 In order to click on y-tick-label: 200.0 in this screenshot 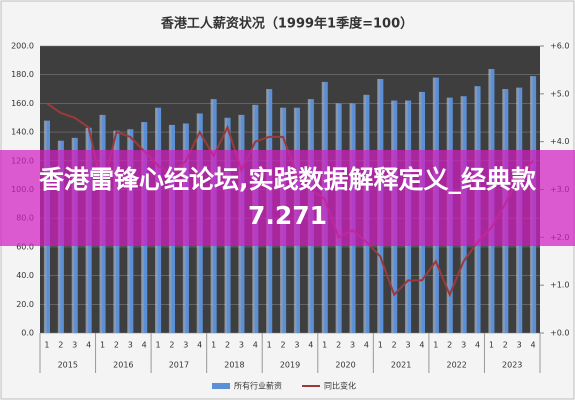, I will do `click(22, 46)`.